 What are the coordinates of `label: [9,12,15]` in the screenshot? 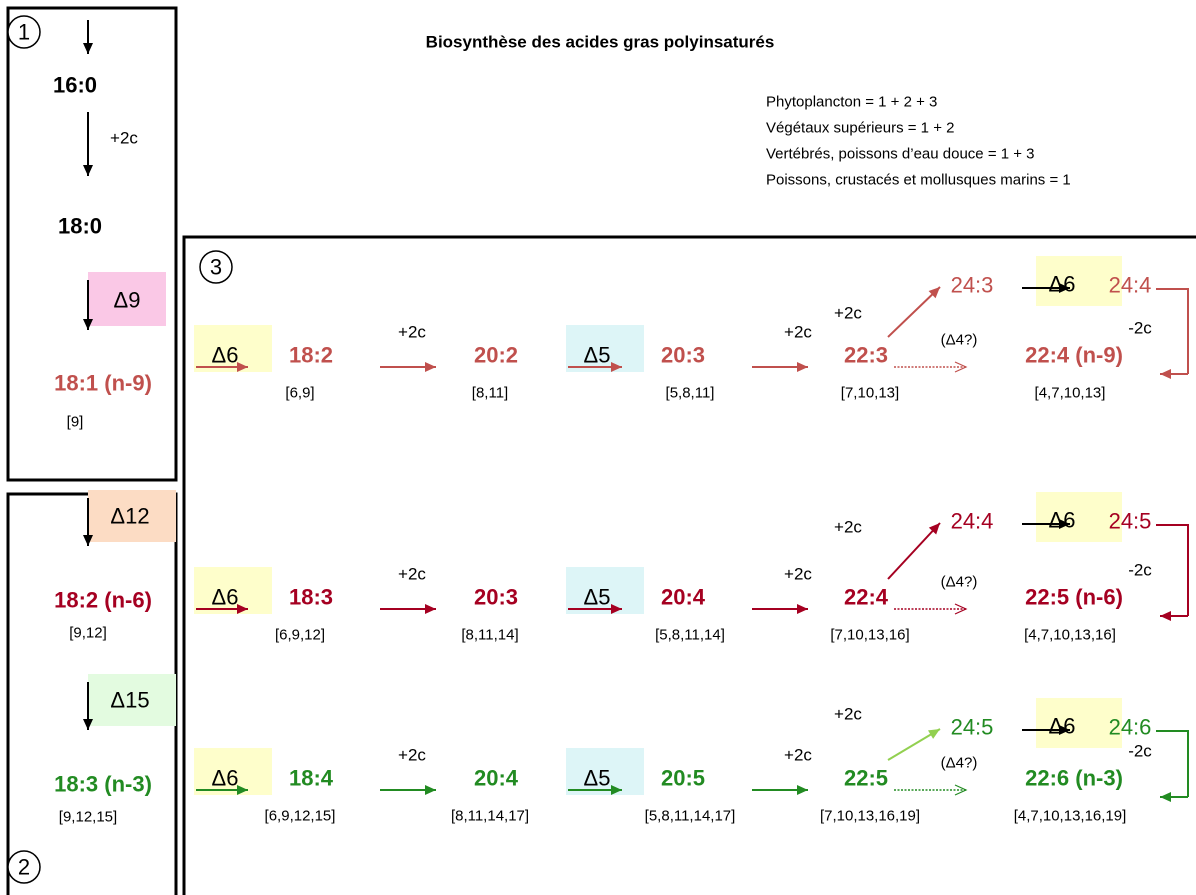 It's located at (88, 817).